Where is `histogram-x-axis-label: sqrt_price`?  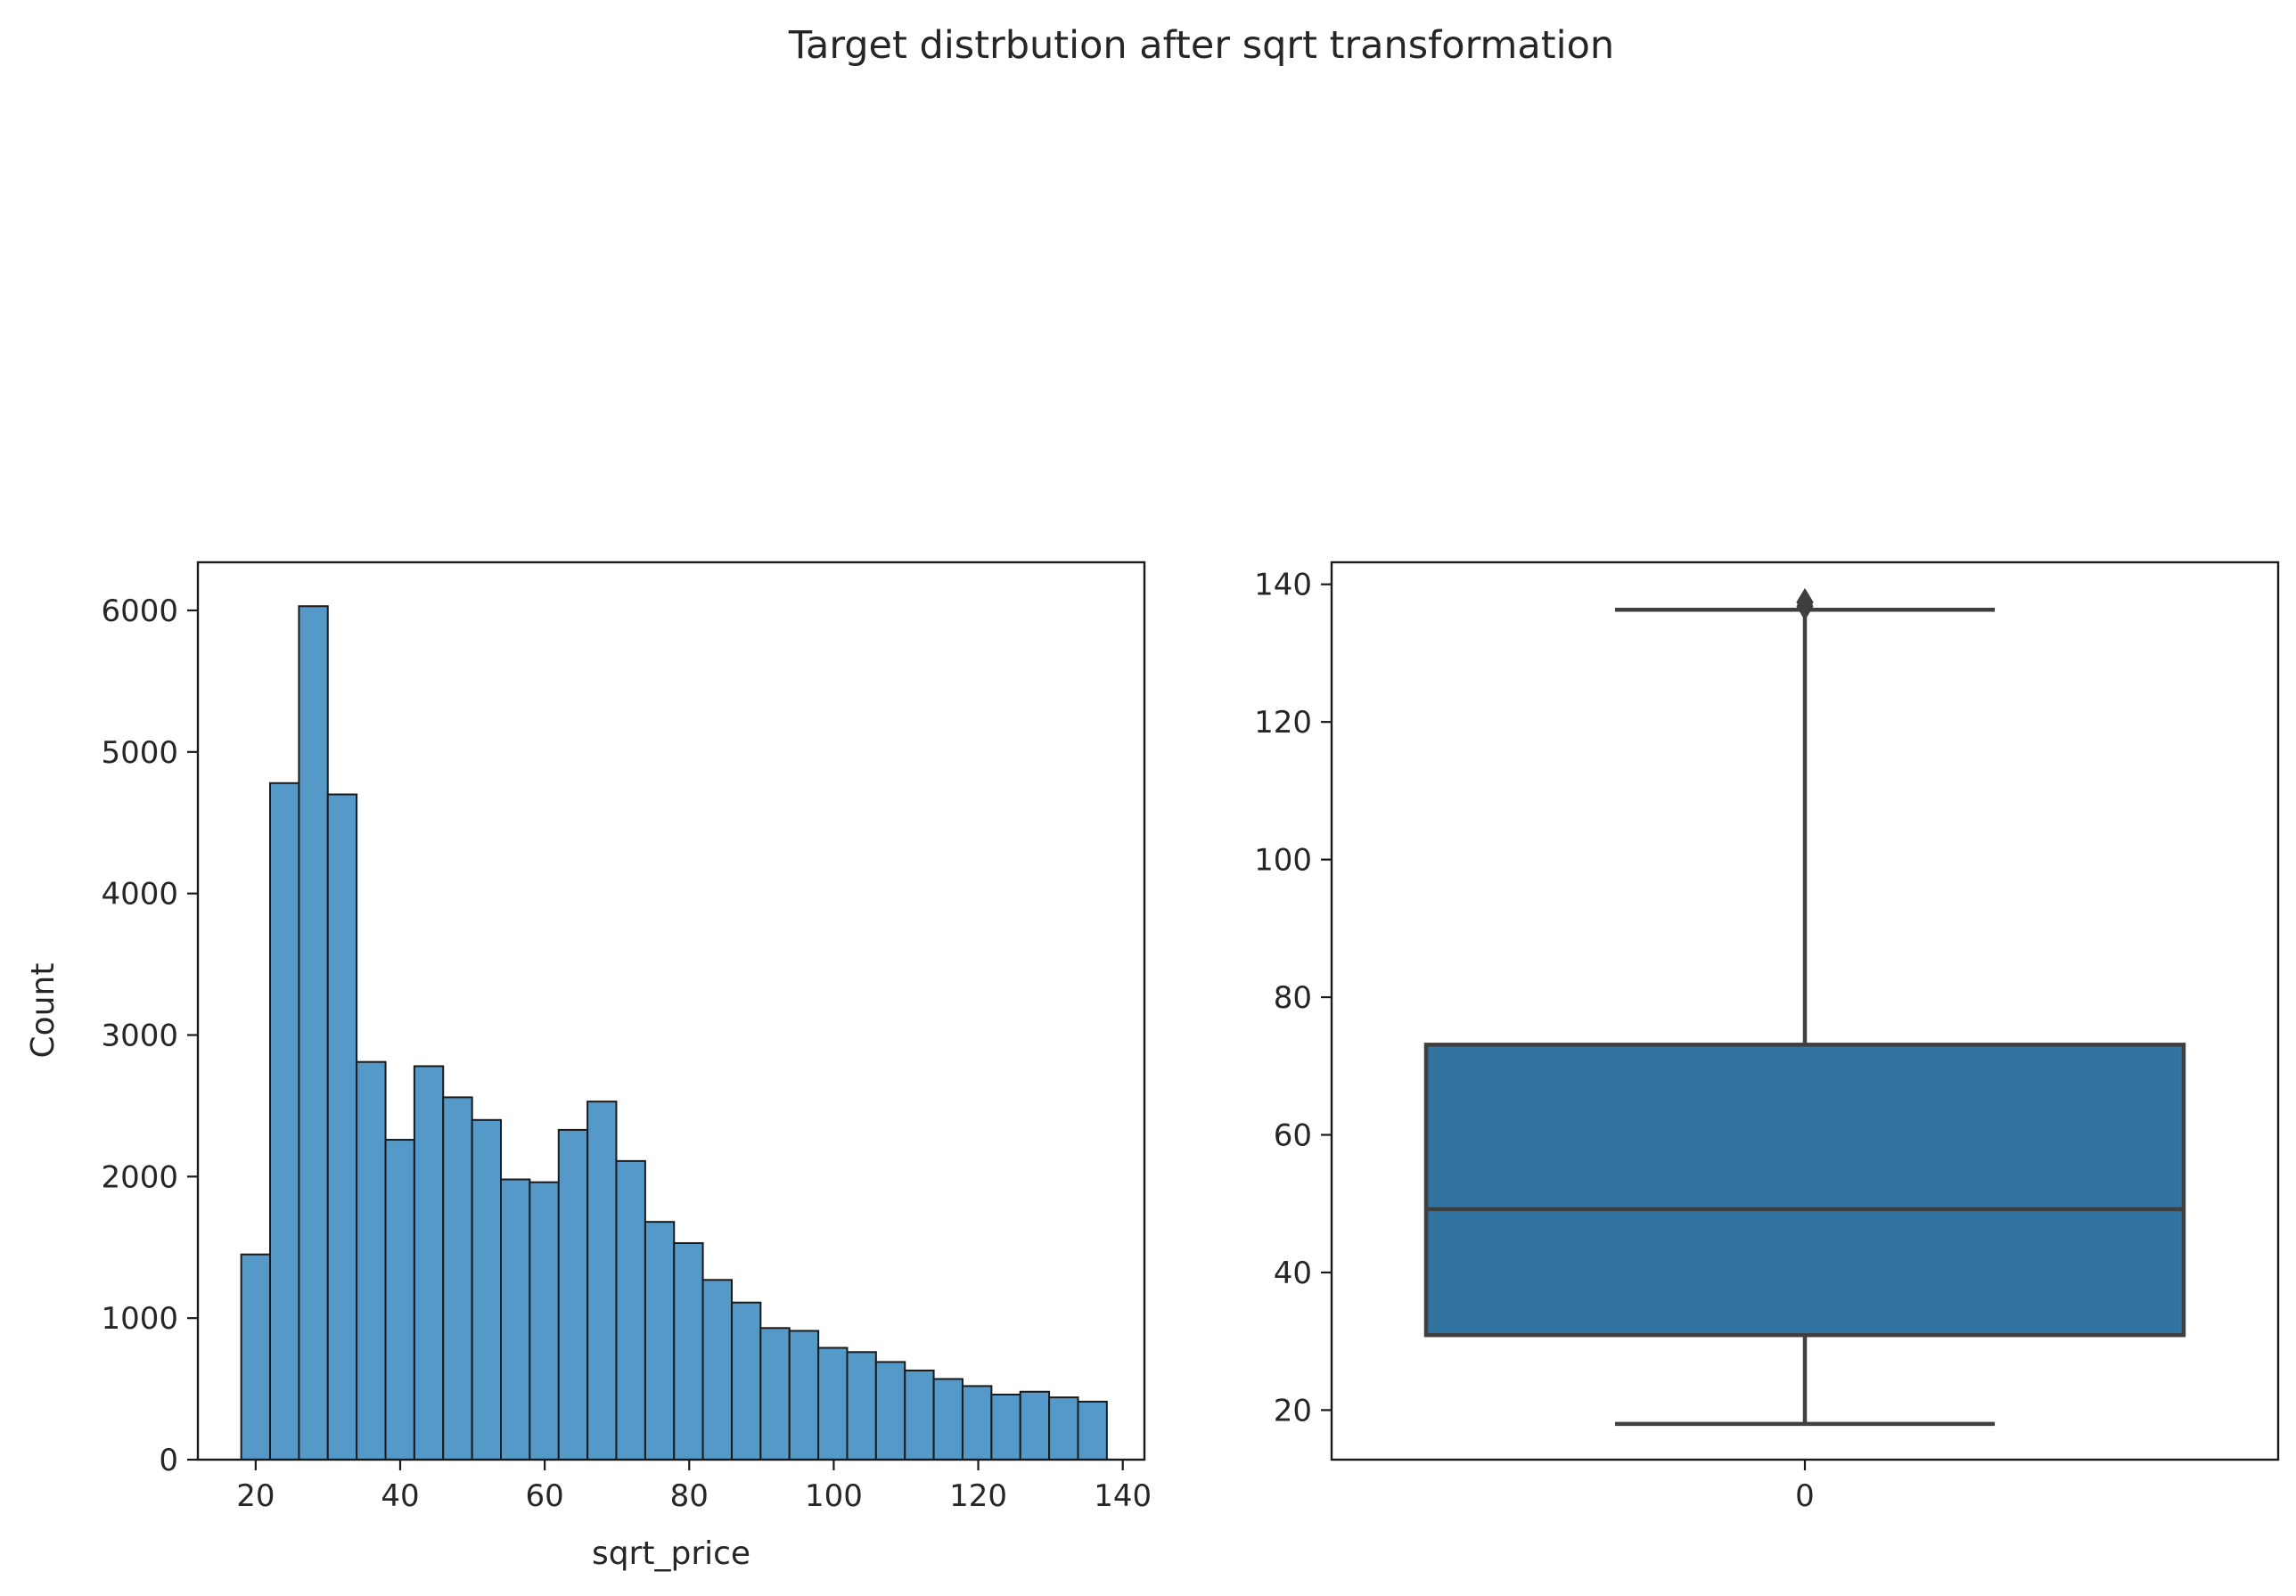 histogram-x-axis-label: sqrt_price is located at coordinates (671, 1553).